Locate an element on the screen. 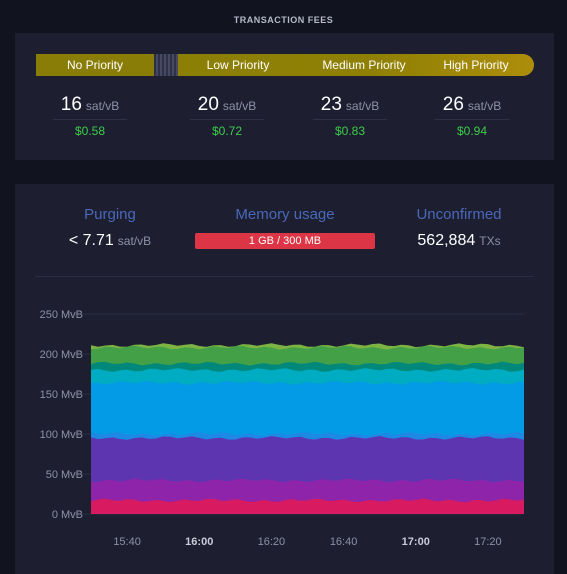  unconfirmed-value: 562,884 is located at coordinates (446, 240).